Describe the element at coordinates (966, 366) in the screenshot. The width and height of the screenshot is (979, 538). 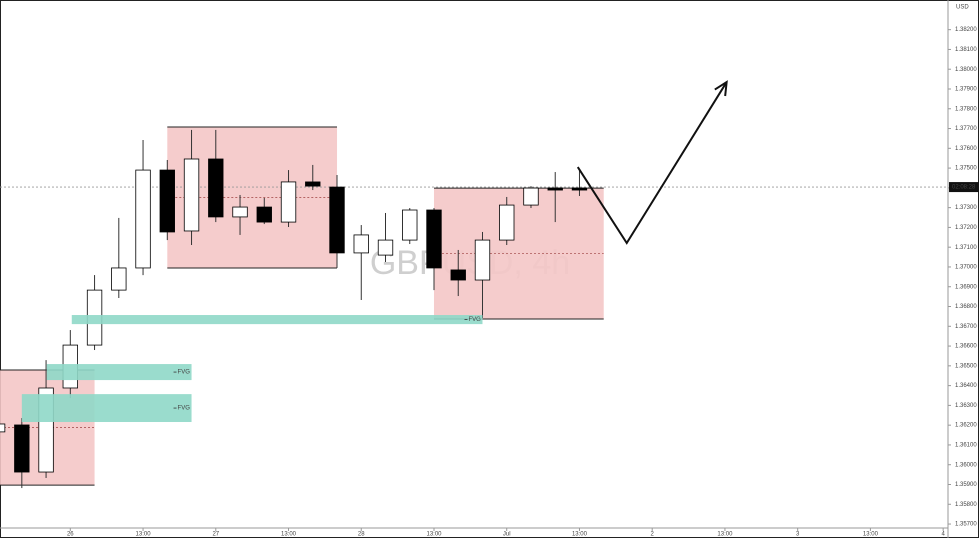
I see `y-tick-label: 1.36500` at that location.